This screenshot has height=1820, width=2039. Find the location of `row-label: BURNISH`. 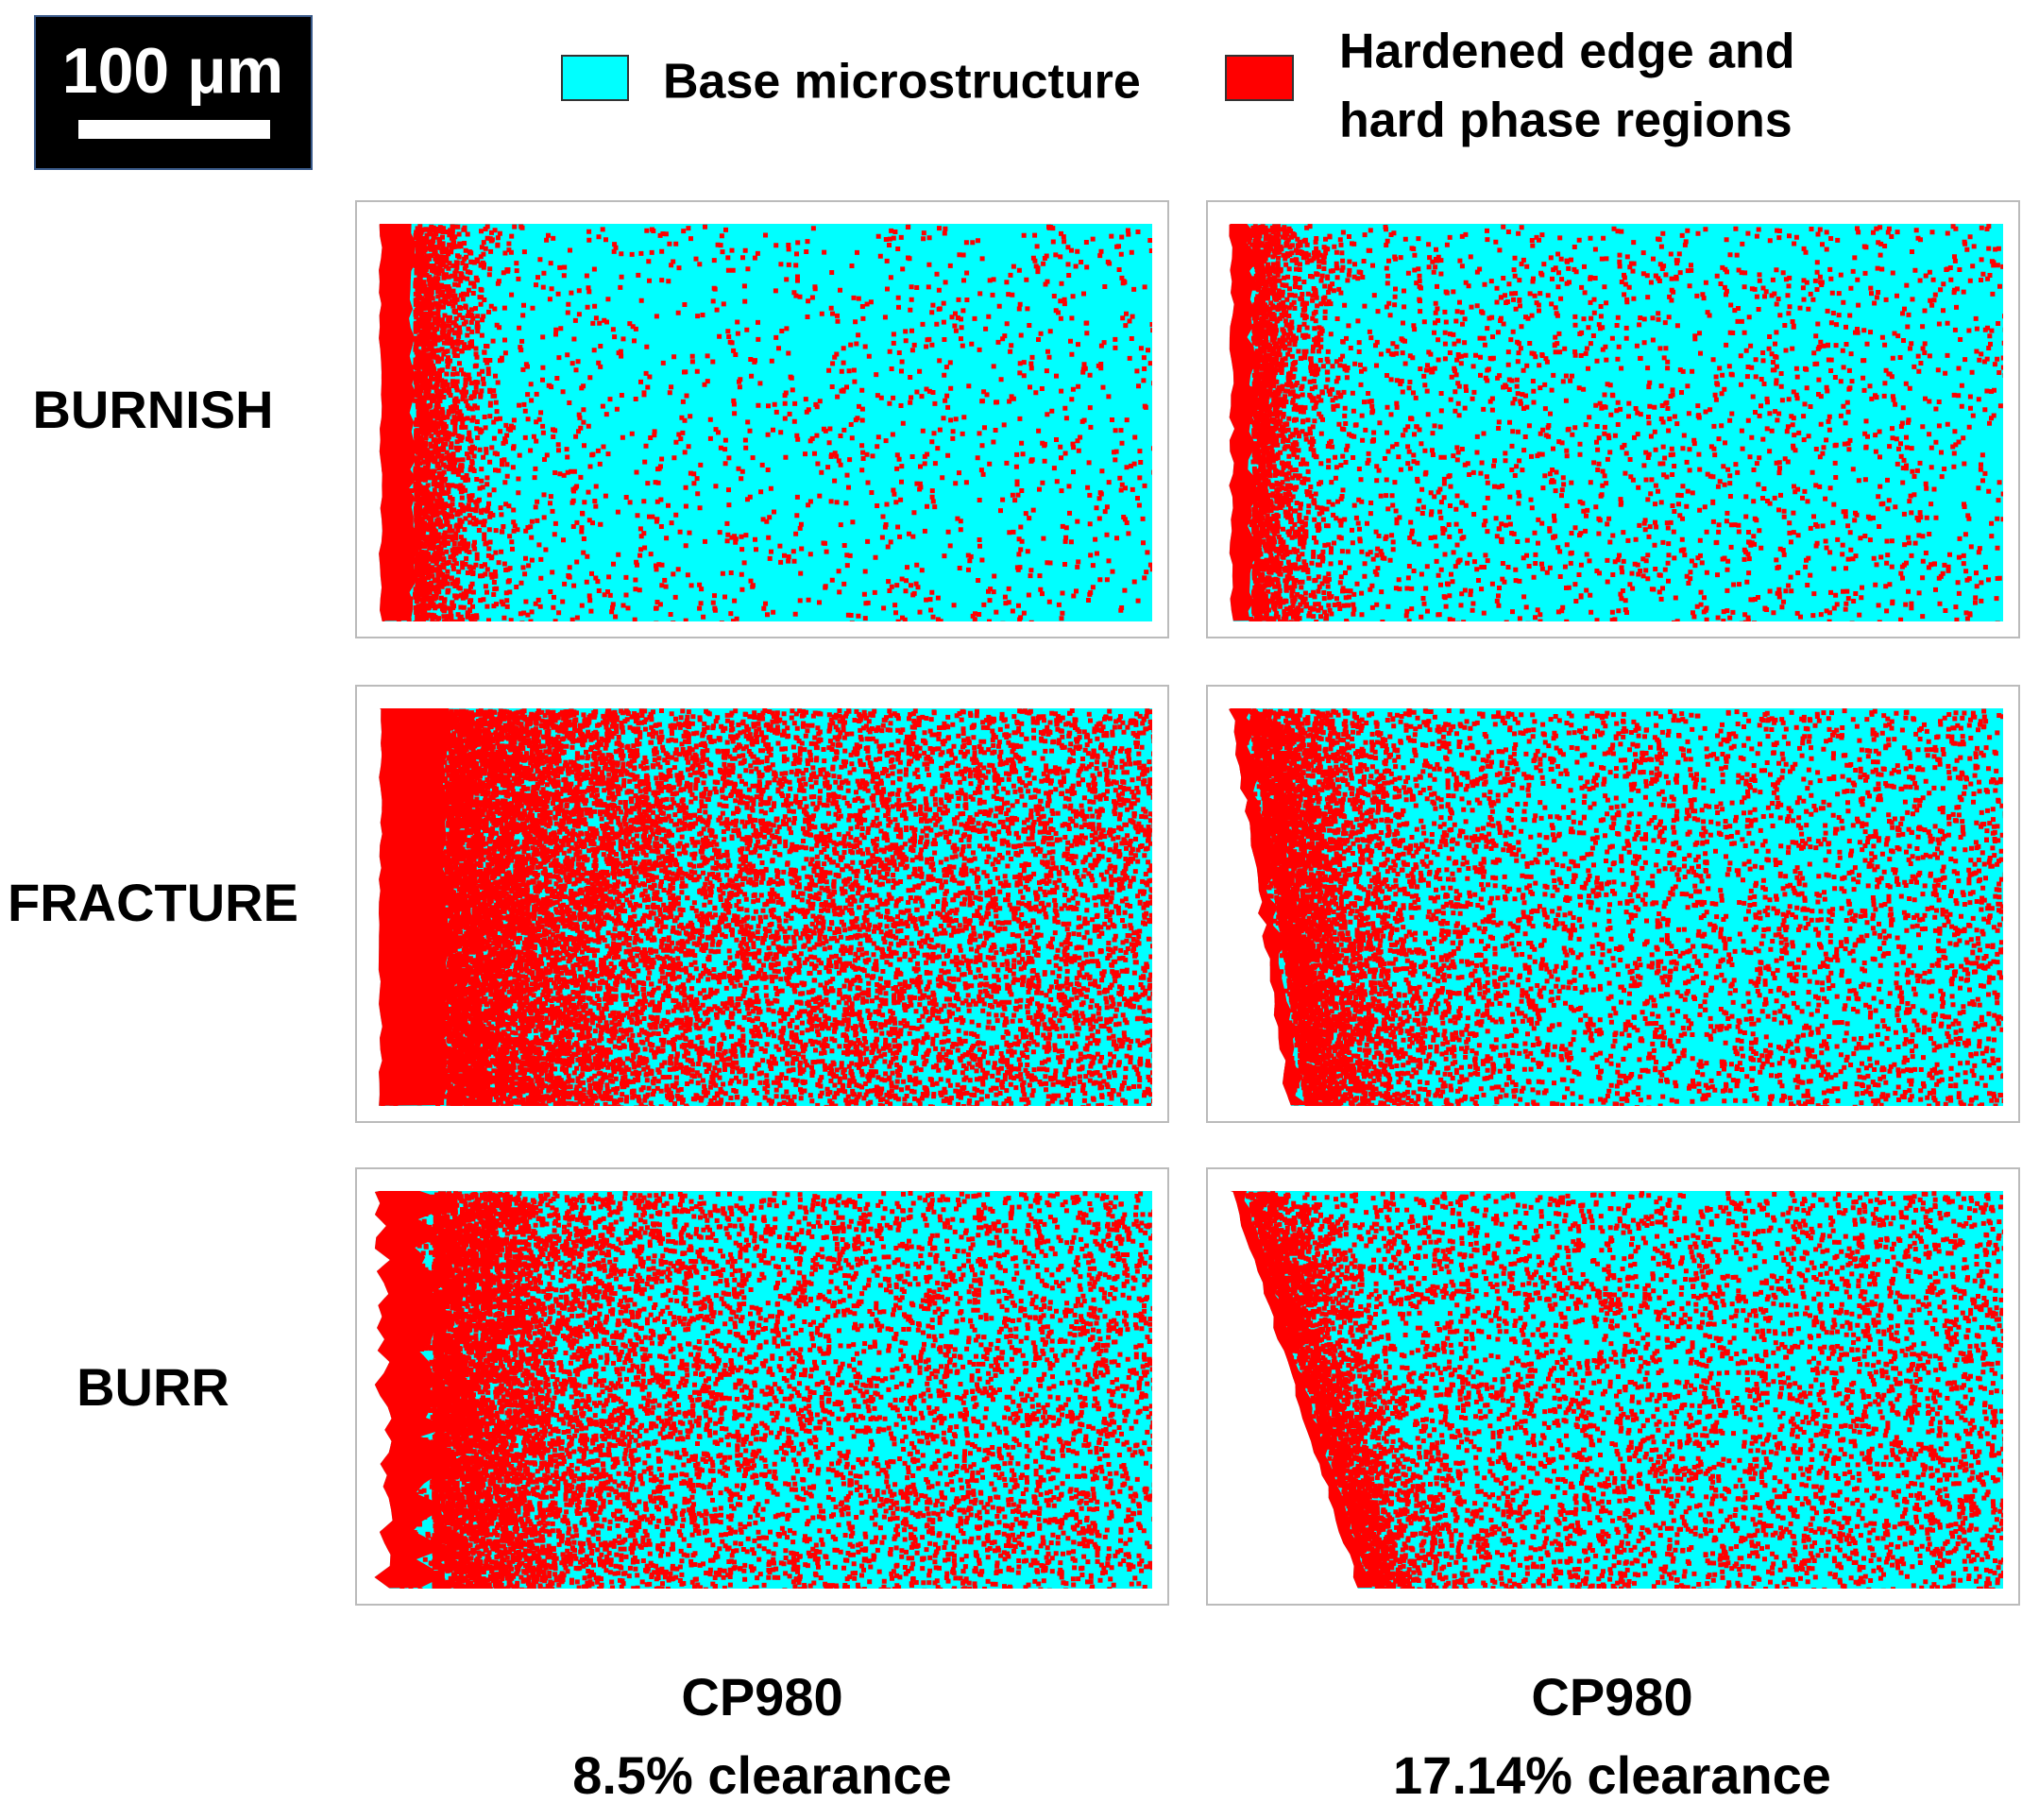

row-label: BURNISH is located at coordinates (152, 409).